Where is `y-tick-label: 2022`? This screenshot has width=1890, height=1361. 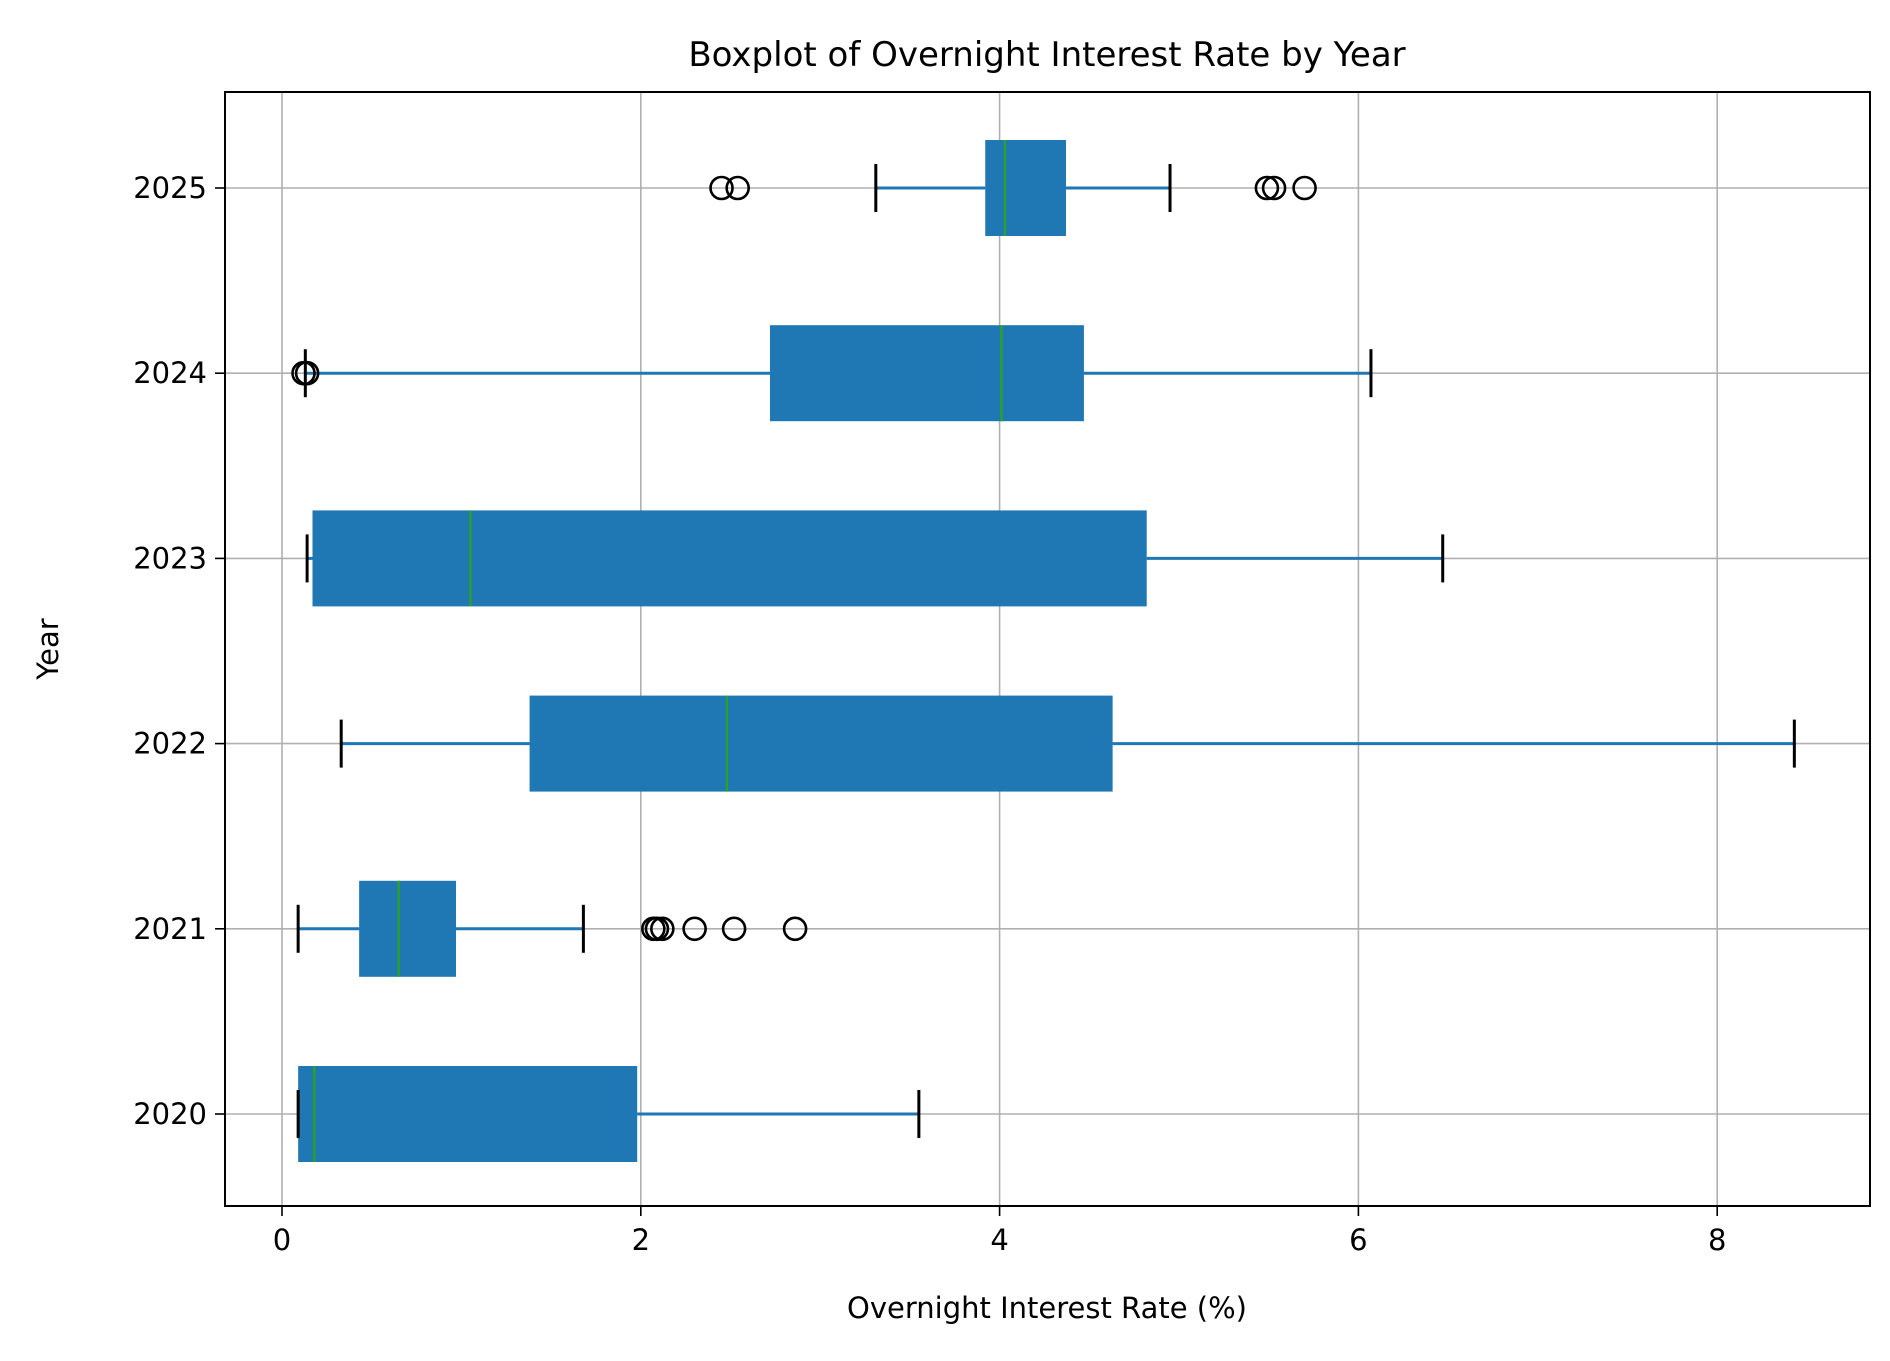
y-tick-label: 2022 is located at coordinates (170, 744).